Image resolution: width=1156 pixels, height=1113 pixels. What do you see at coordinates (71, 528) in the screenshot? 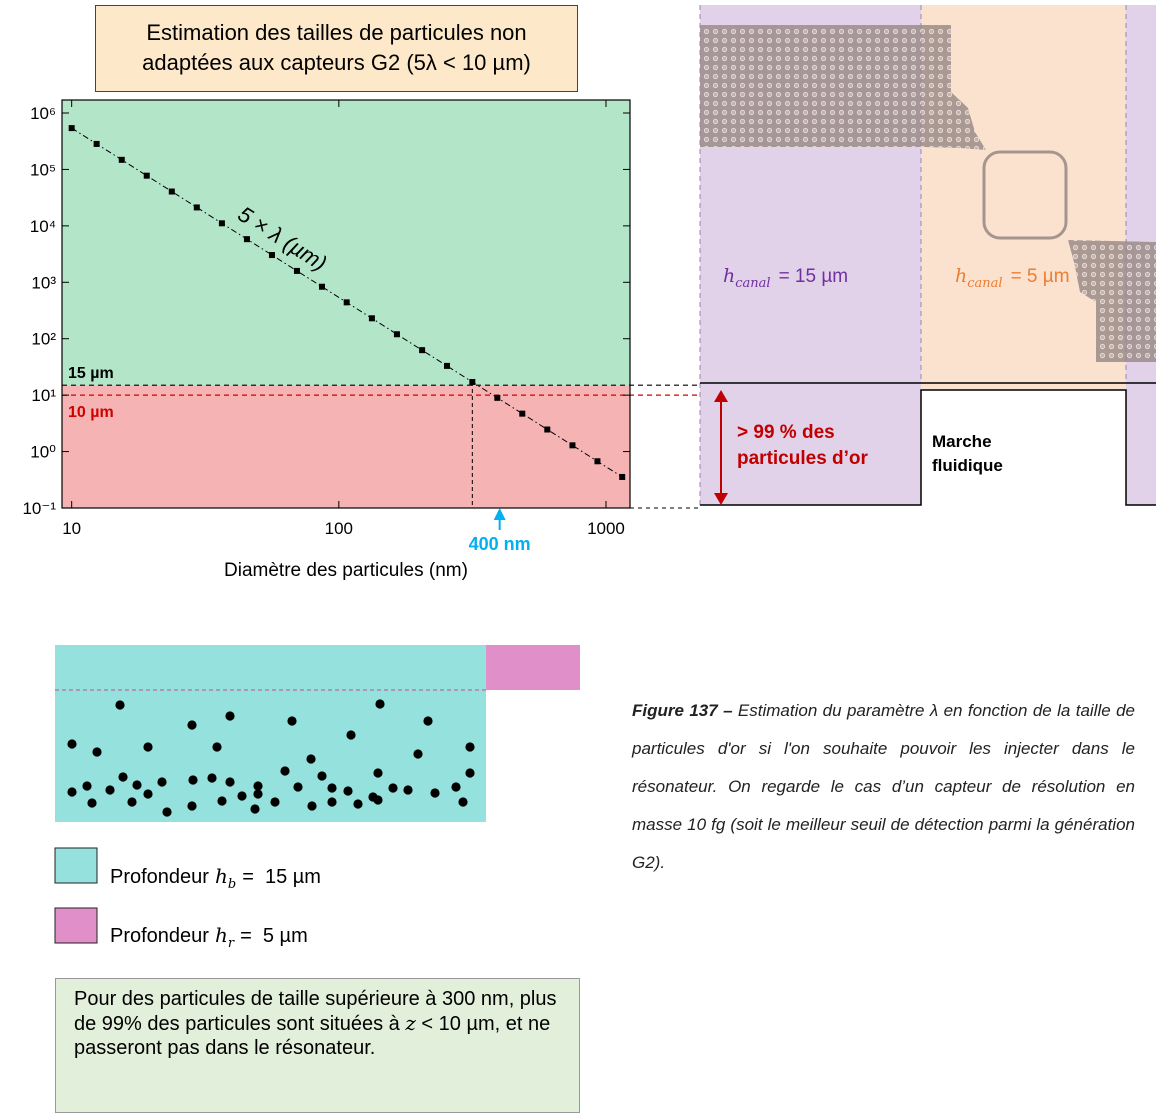
I see `x-tick-label: 10` at bounding box center [71, 528].